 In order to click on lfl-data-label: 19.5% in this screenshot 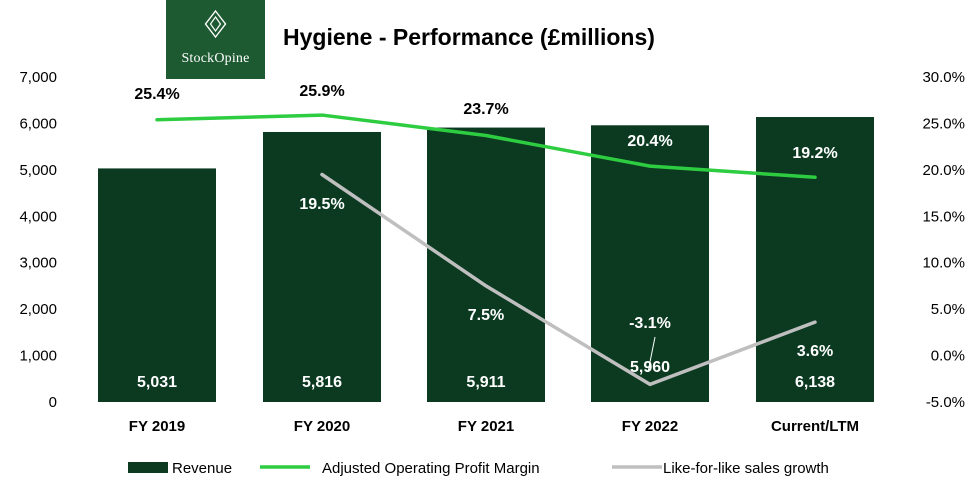, I will do `click(321, 204)`.